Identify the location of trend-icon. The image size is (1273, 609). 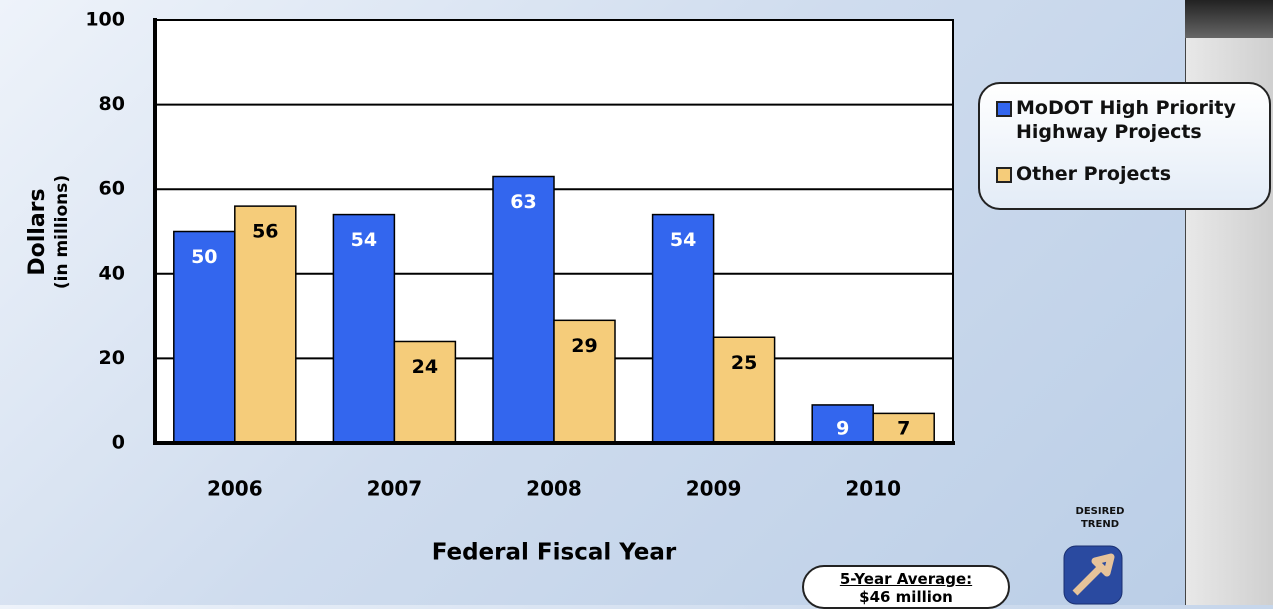
(1093, 575).